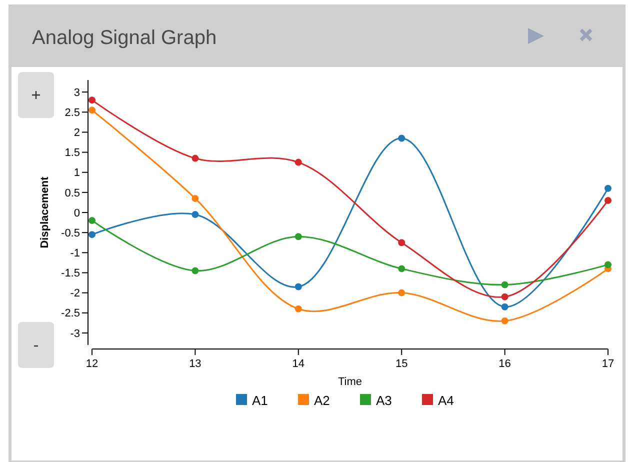  What do you see at coordinates (45, 212) in the screenshot?
I see `y-axis-title: Displacement` at bounding box center [45, 212].